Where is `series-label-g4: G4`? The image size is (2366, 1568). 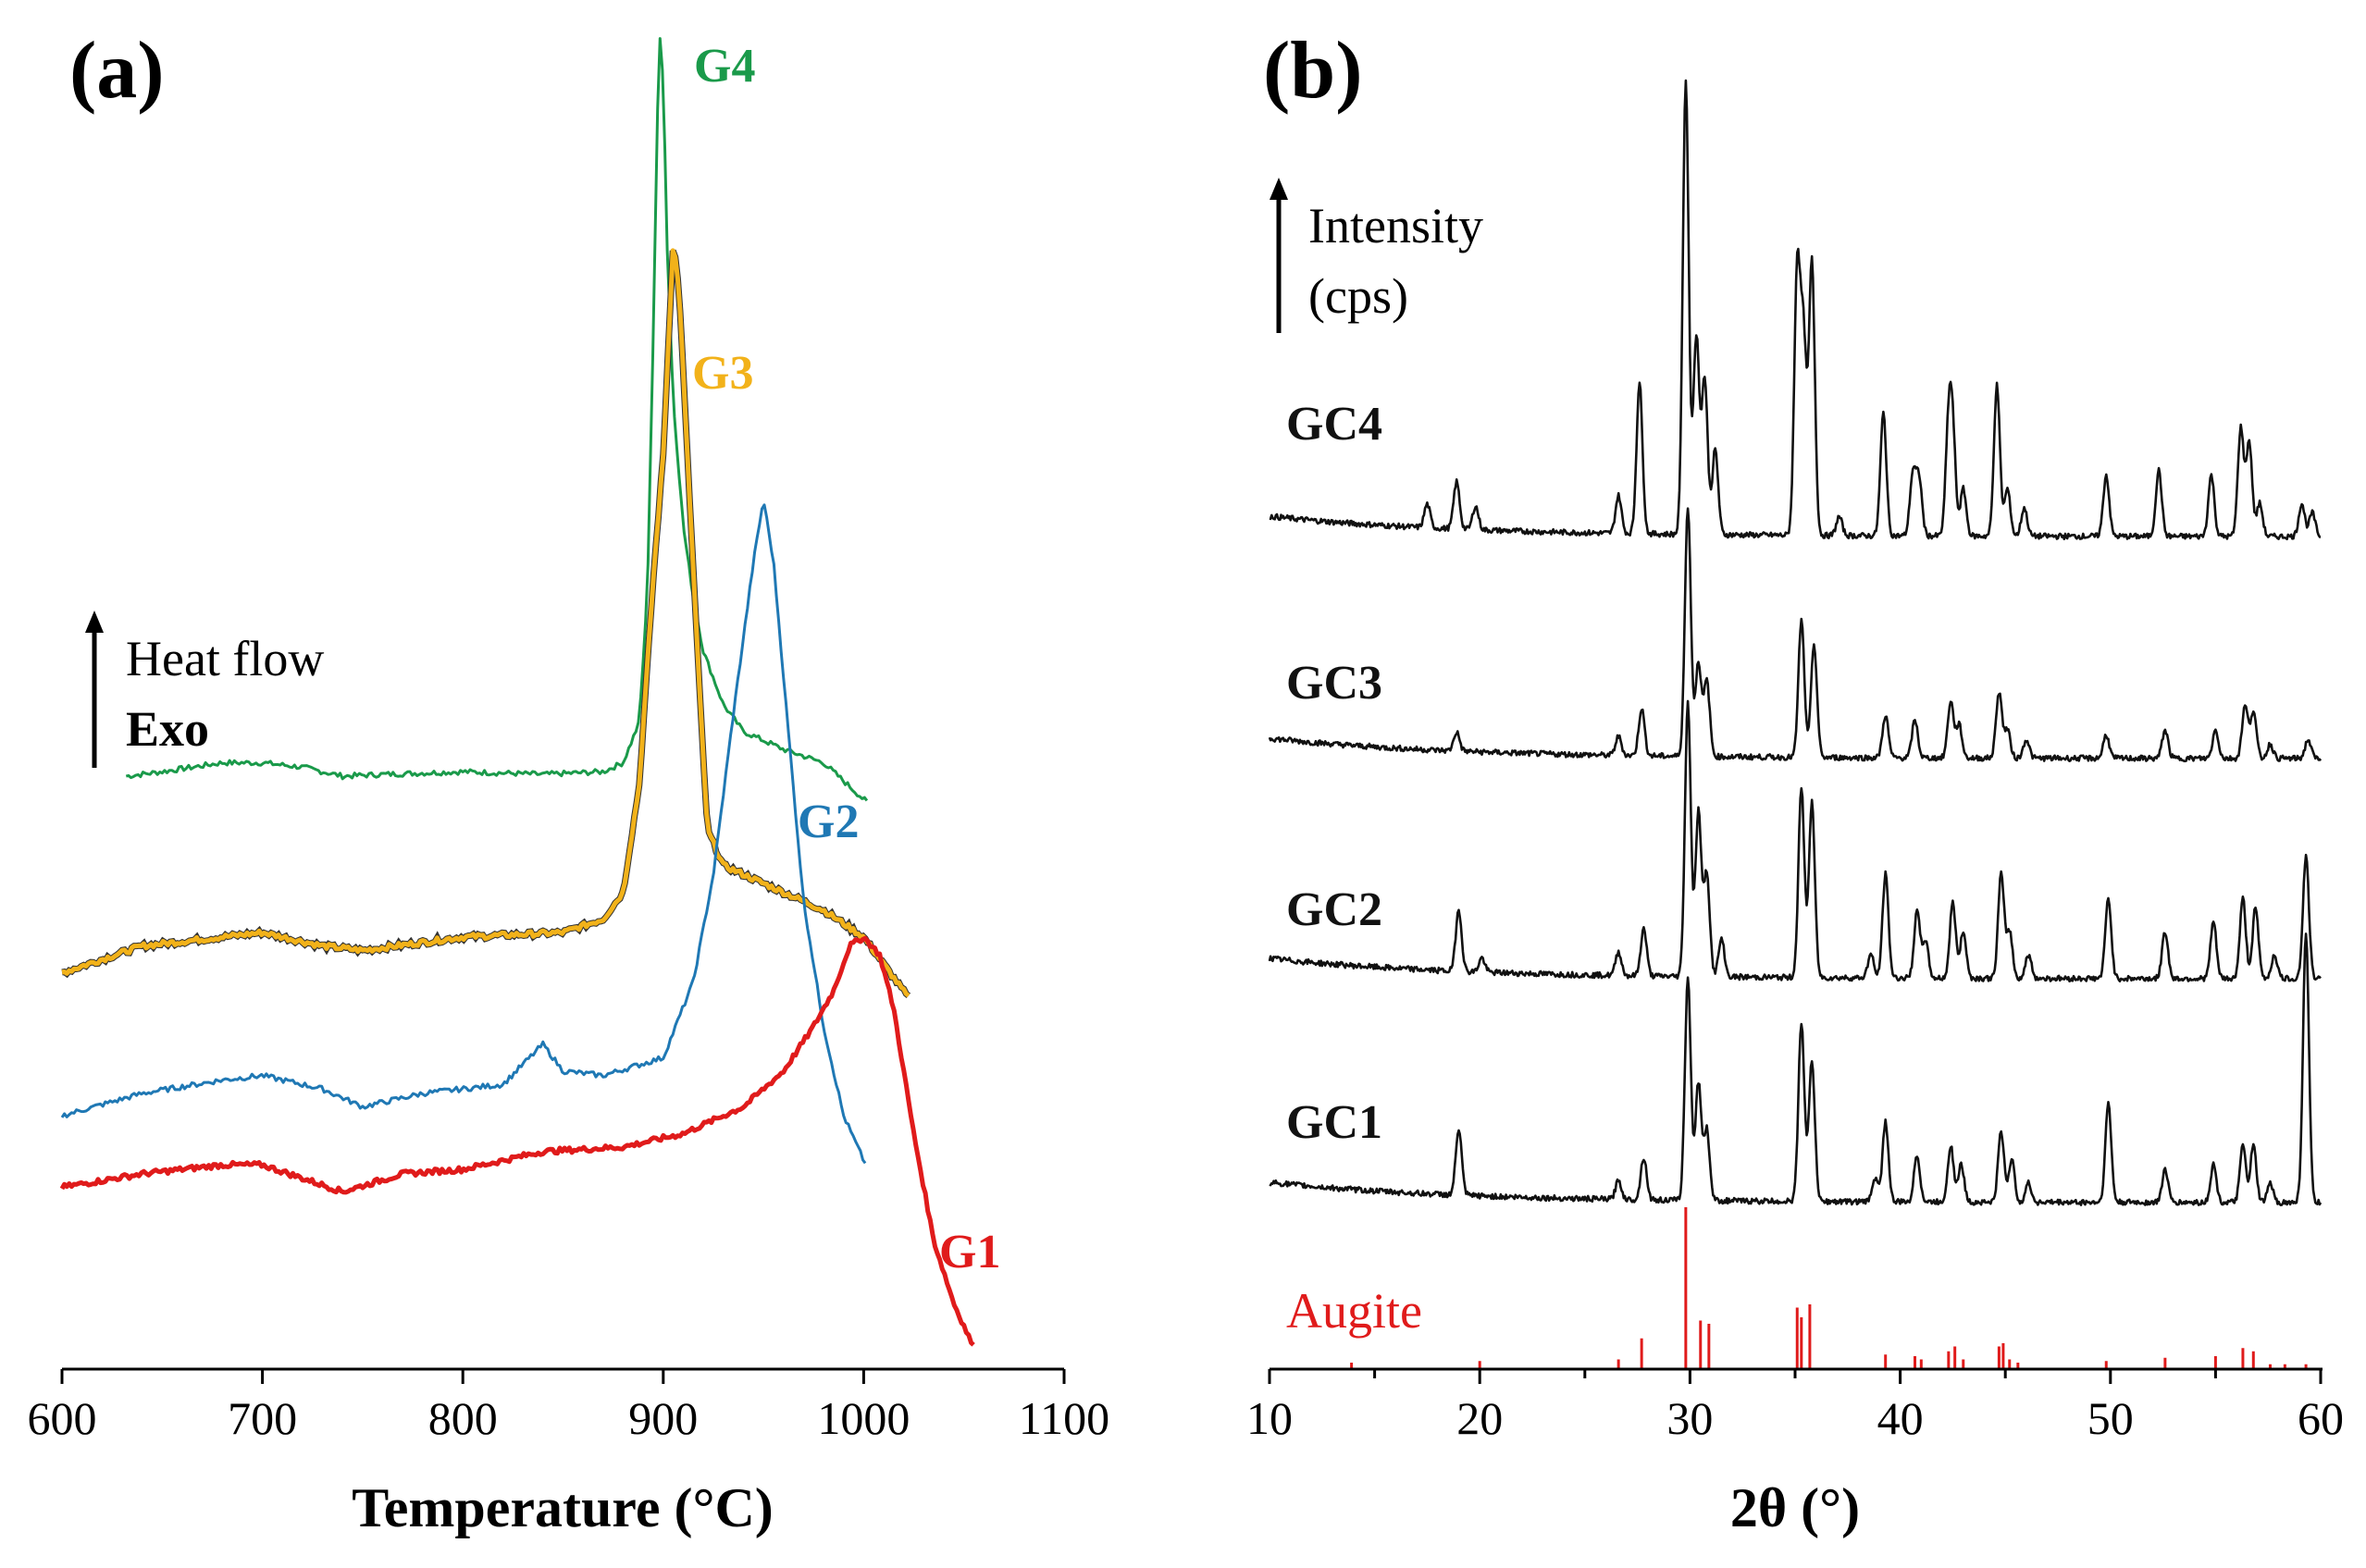
series-label-g4: G4 is located at coordinates (724, 66).